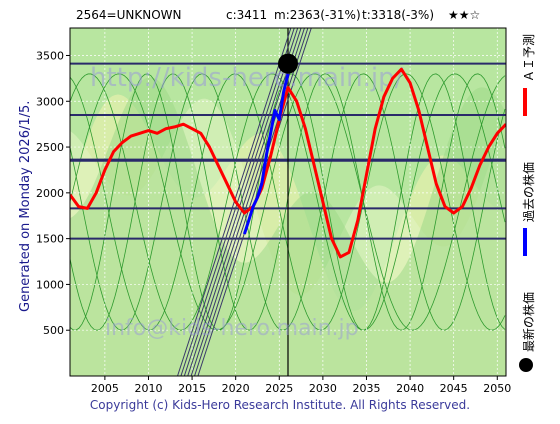  Describe the element at coordinates (247, 15) in the screenshot. I see `header-current: c:3411` at that location.